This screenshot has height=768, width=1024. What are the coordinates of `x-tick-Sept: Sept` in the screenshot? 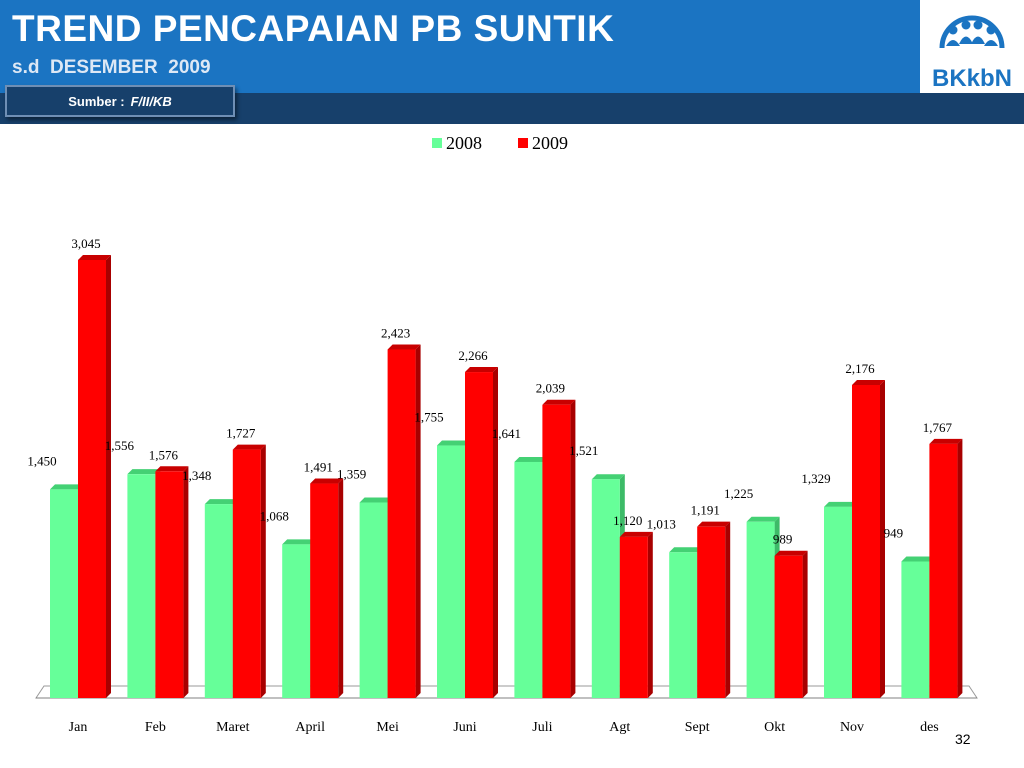 It's located at (697, 727).